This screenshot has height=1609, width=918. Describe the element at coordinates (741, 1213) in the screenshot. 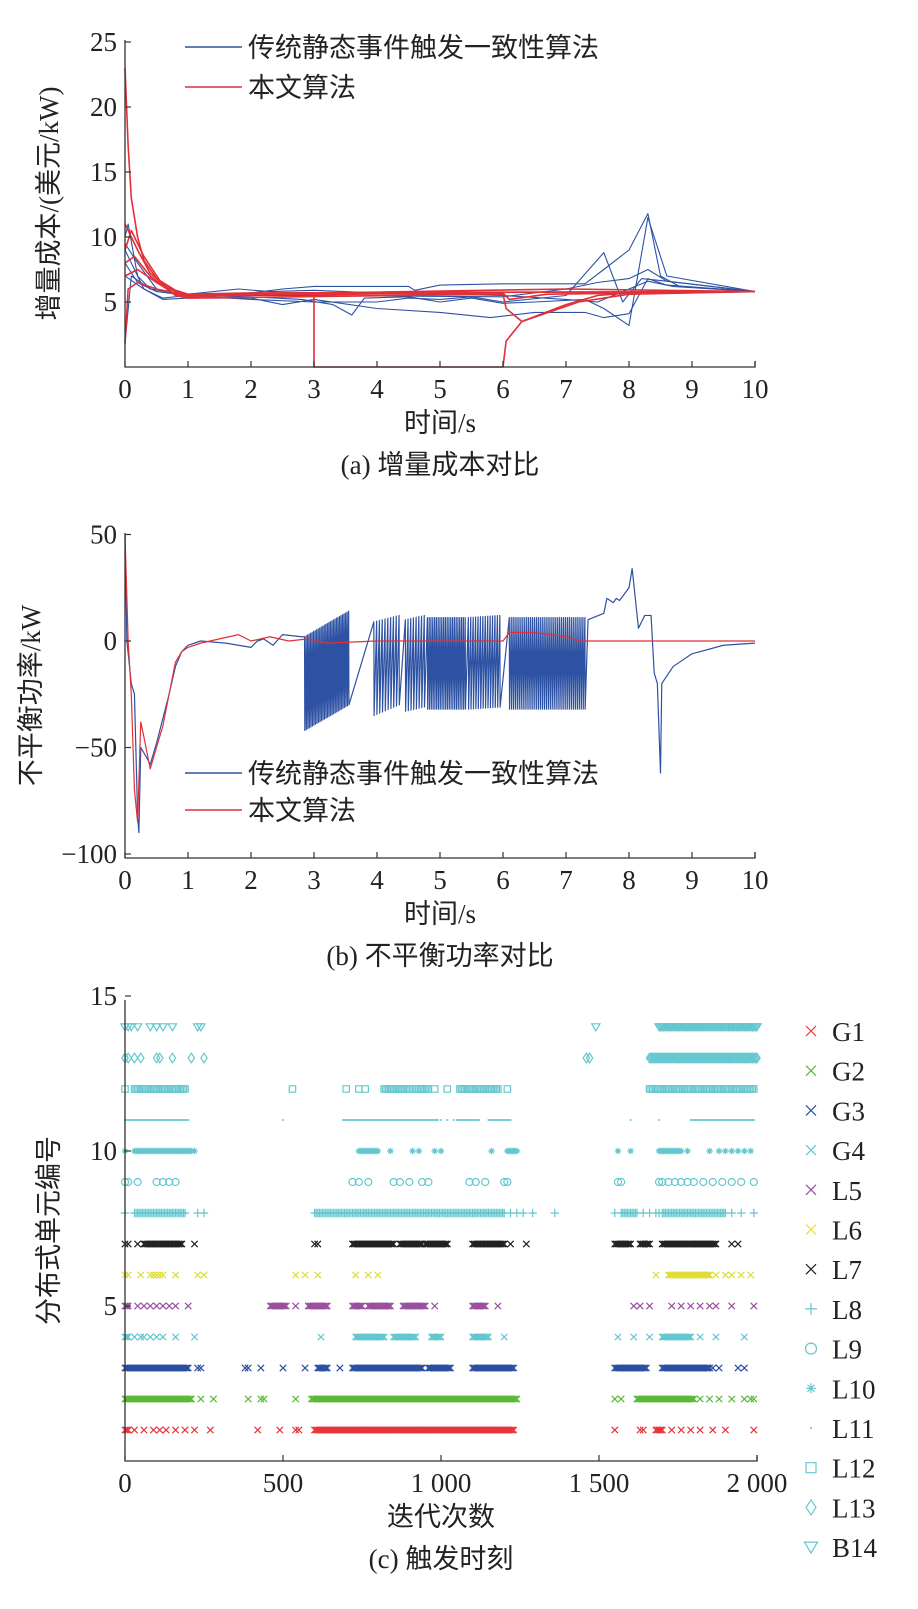

I see `trigger-marker-l8` at that location.